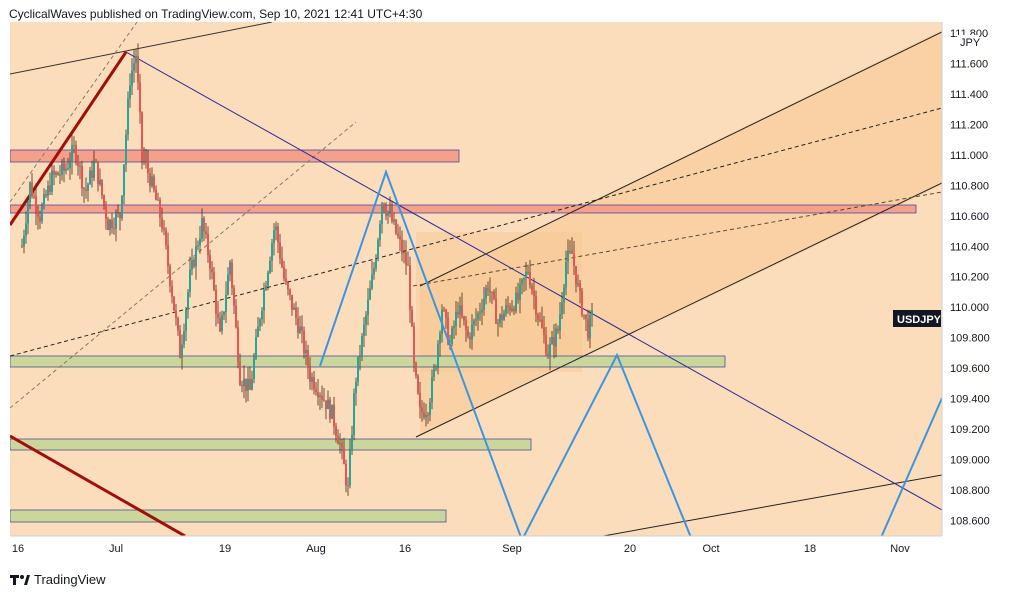  I want to click on symbol-tag-box, so click(917, 318).